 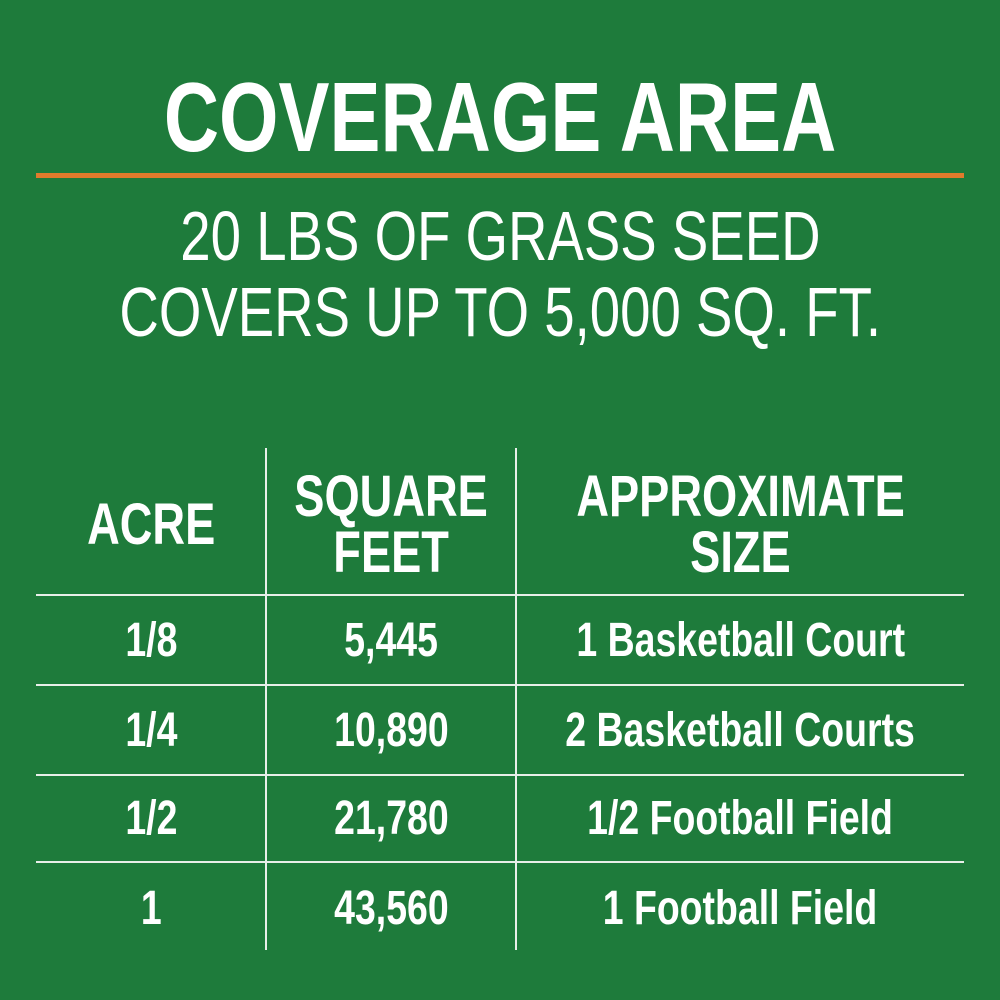 What do you see at coordinates (151, 640) in the screenshot?
I see `cell-acre: 1/8` at bounding box center [151, 640].